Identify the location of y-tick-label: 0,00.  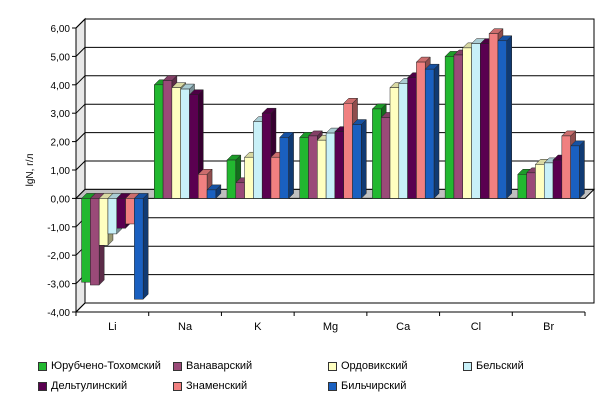
(61, 199).